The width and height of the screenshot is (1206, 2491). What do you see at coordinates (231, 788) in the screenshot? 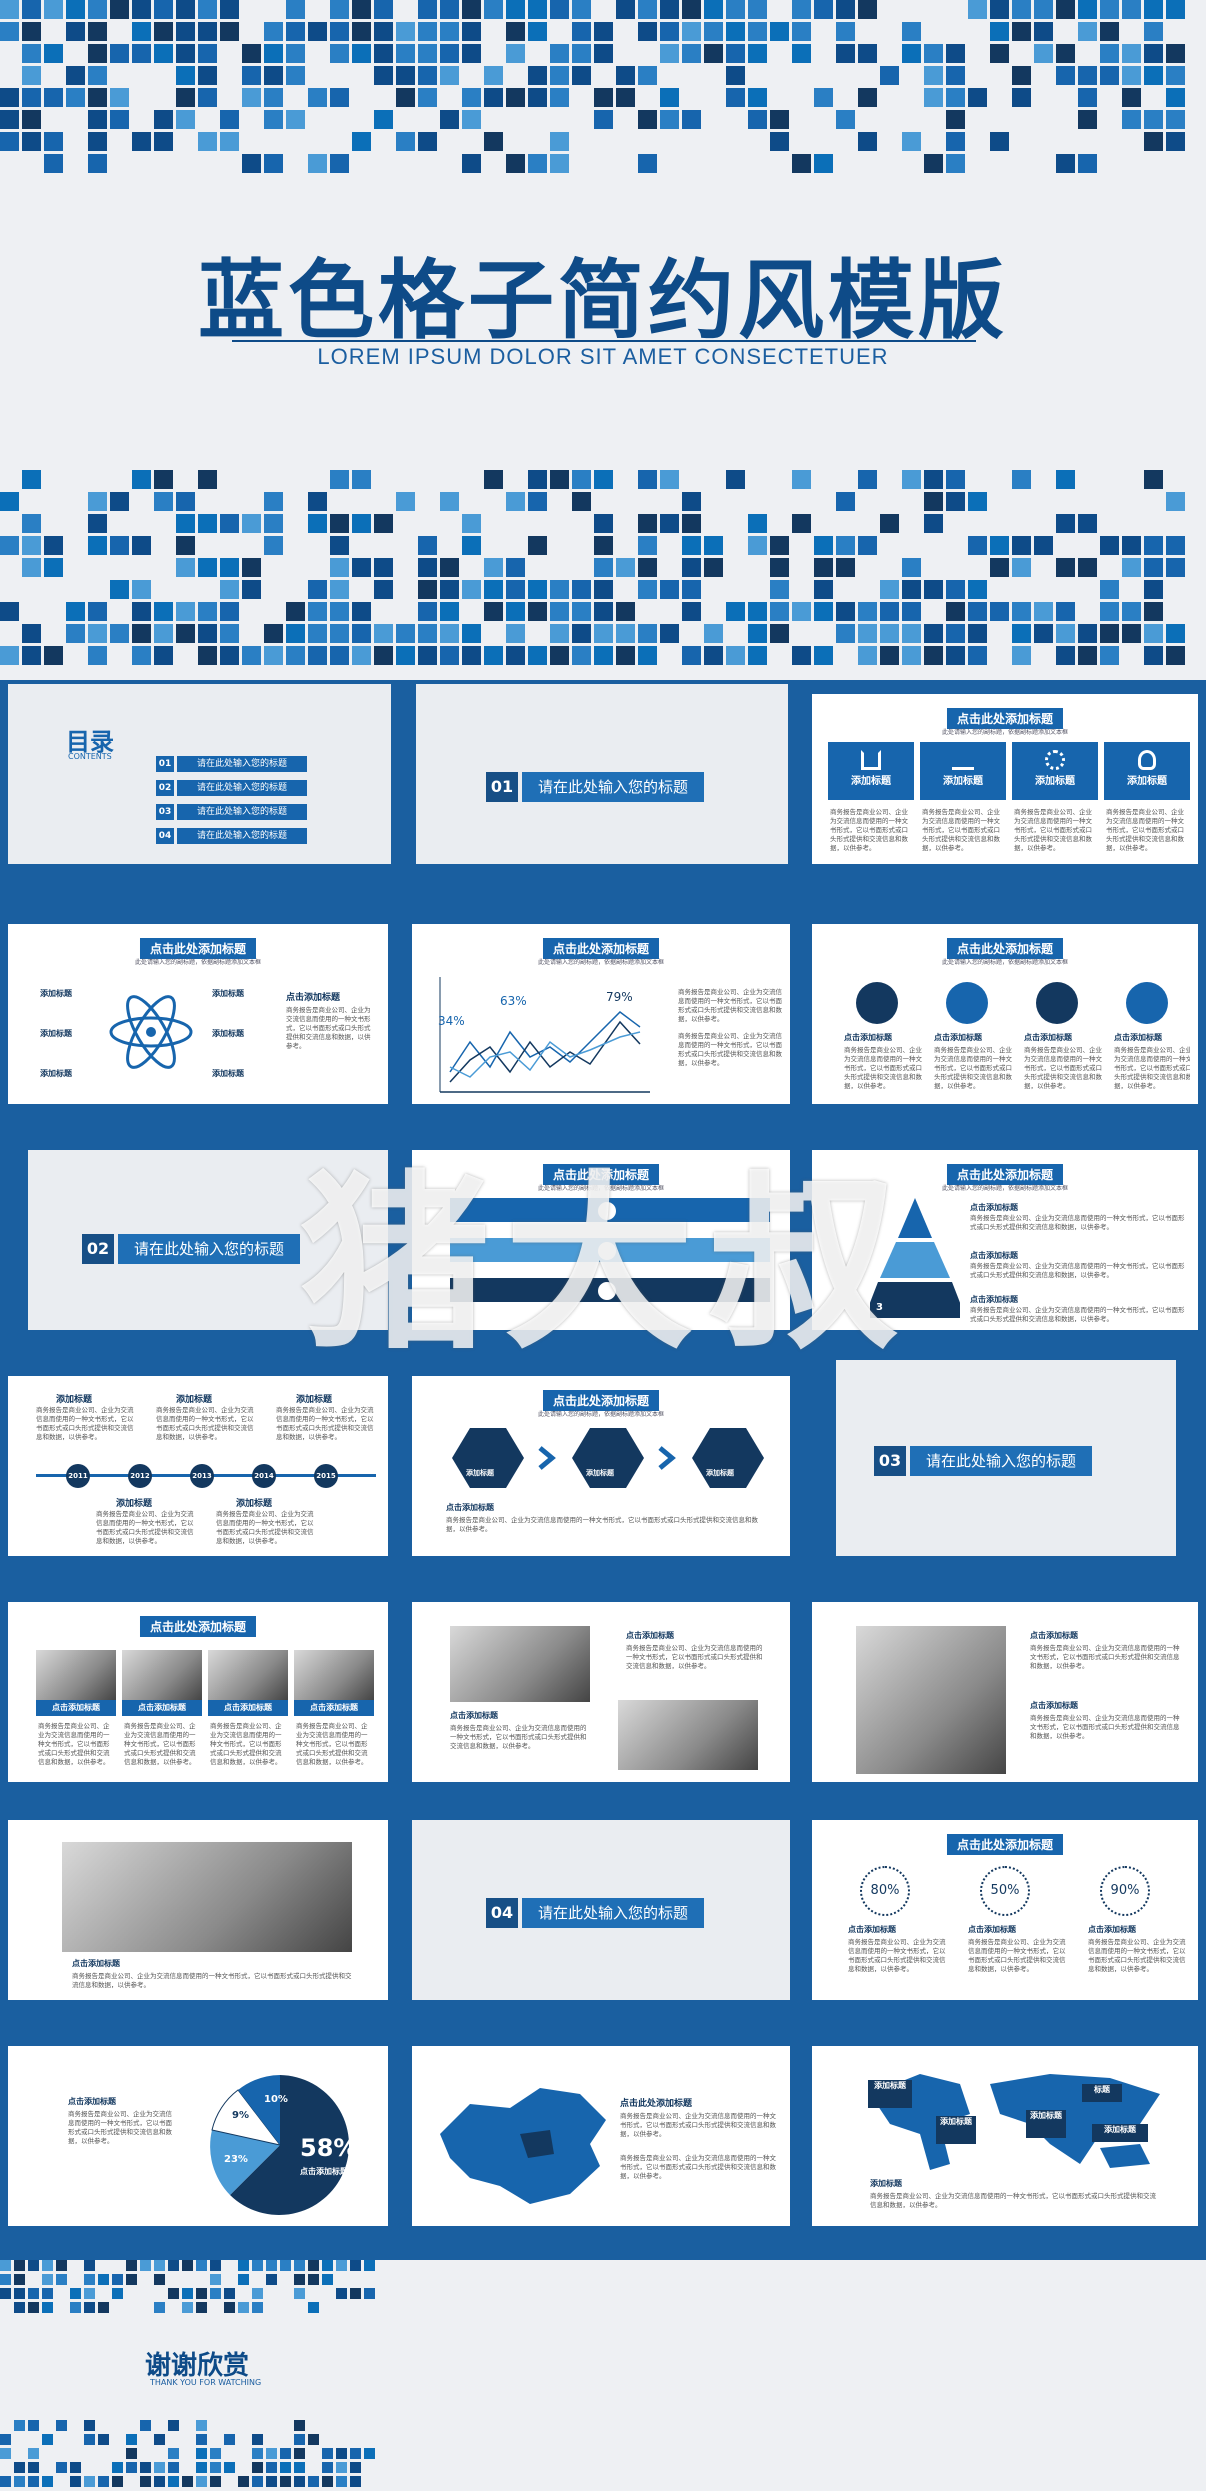
I see `toc-item: 02 请在此处输入您的标题` at bounding box center [231, 788].